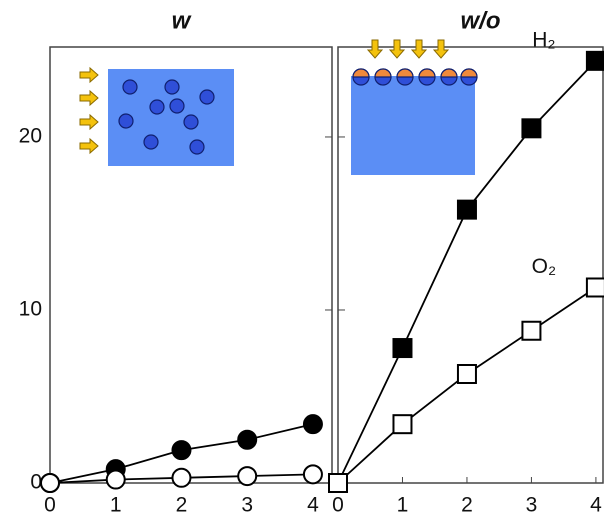 The width and height of the screenshot is (604, 520). What do you see at coordinates (481, 20) in the screenshot?
I see `panel-title: w/o` at bounding box center [481, 20].